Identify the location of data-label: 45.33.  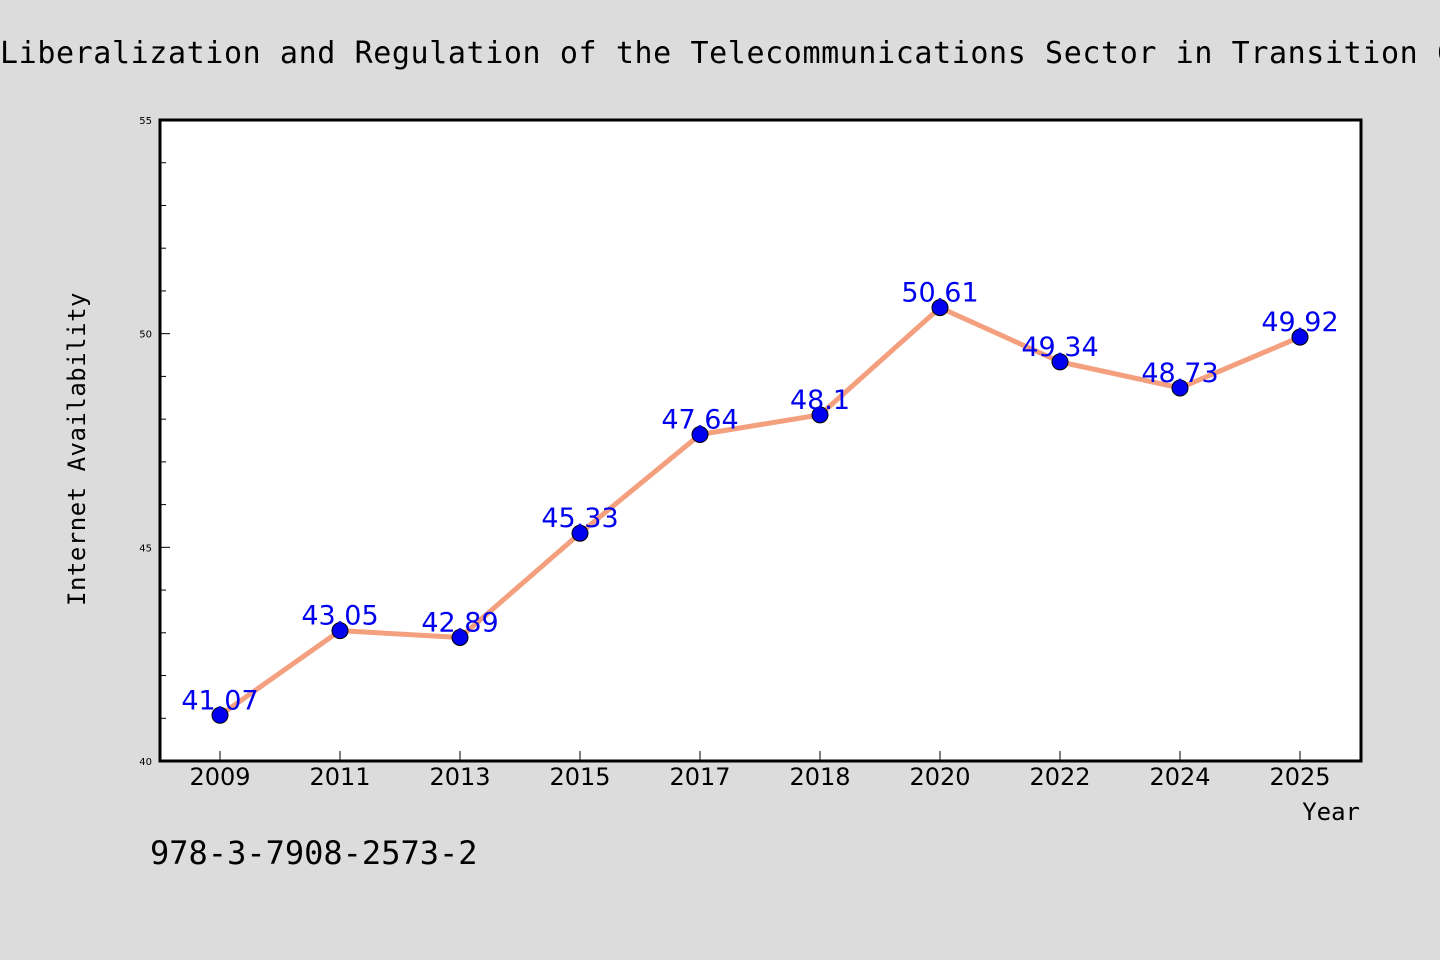
(579, 518).